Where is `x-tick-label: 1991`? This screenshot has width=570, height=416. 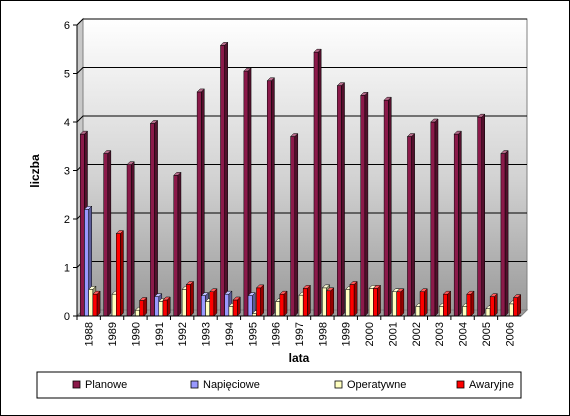 x-tick-label: 1991 is located at coordinates (160, 334).